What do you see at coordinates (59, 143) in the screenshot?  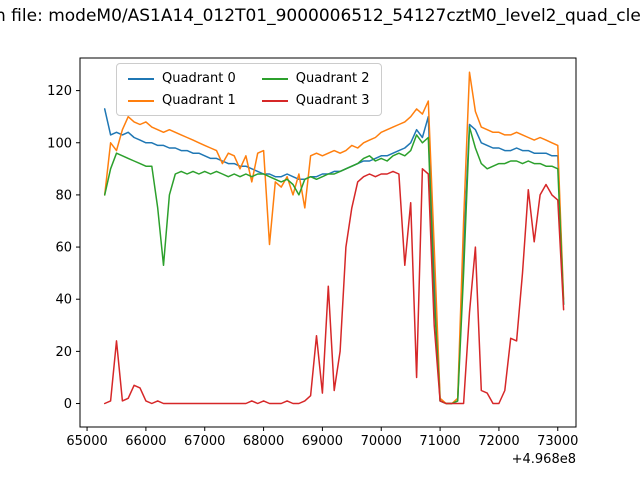 I see `y-tick-label: 100` at bounding box center [59, 143].